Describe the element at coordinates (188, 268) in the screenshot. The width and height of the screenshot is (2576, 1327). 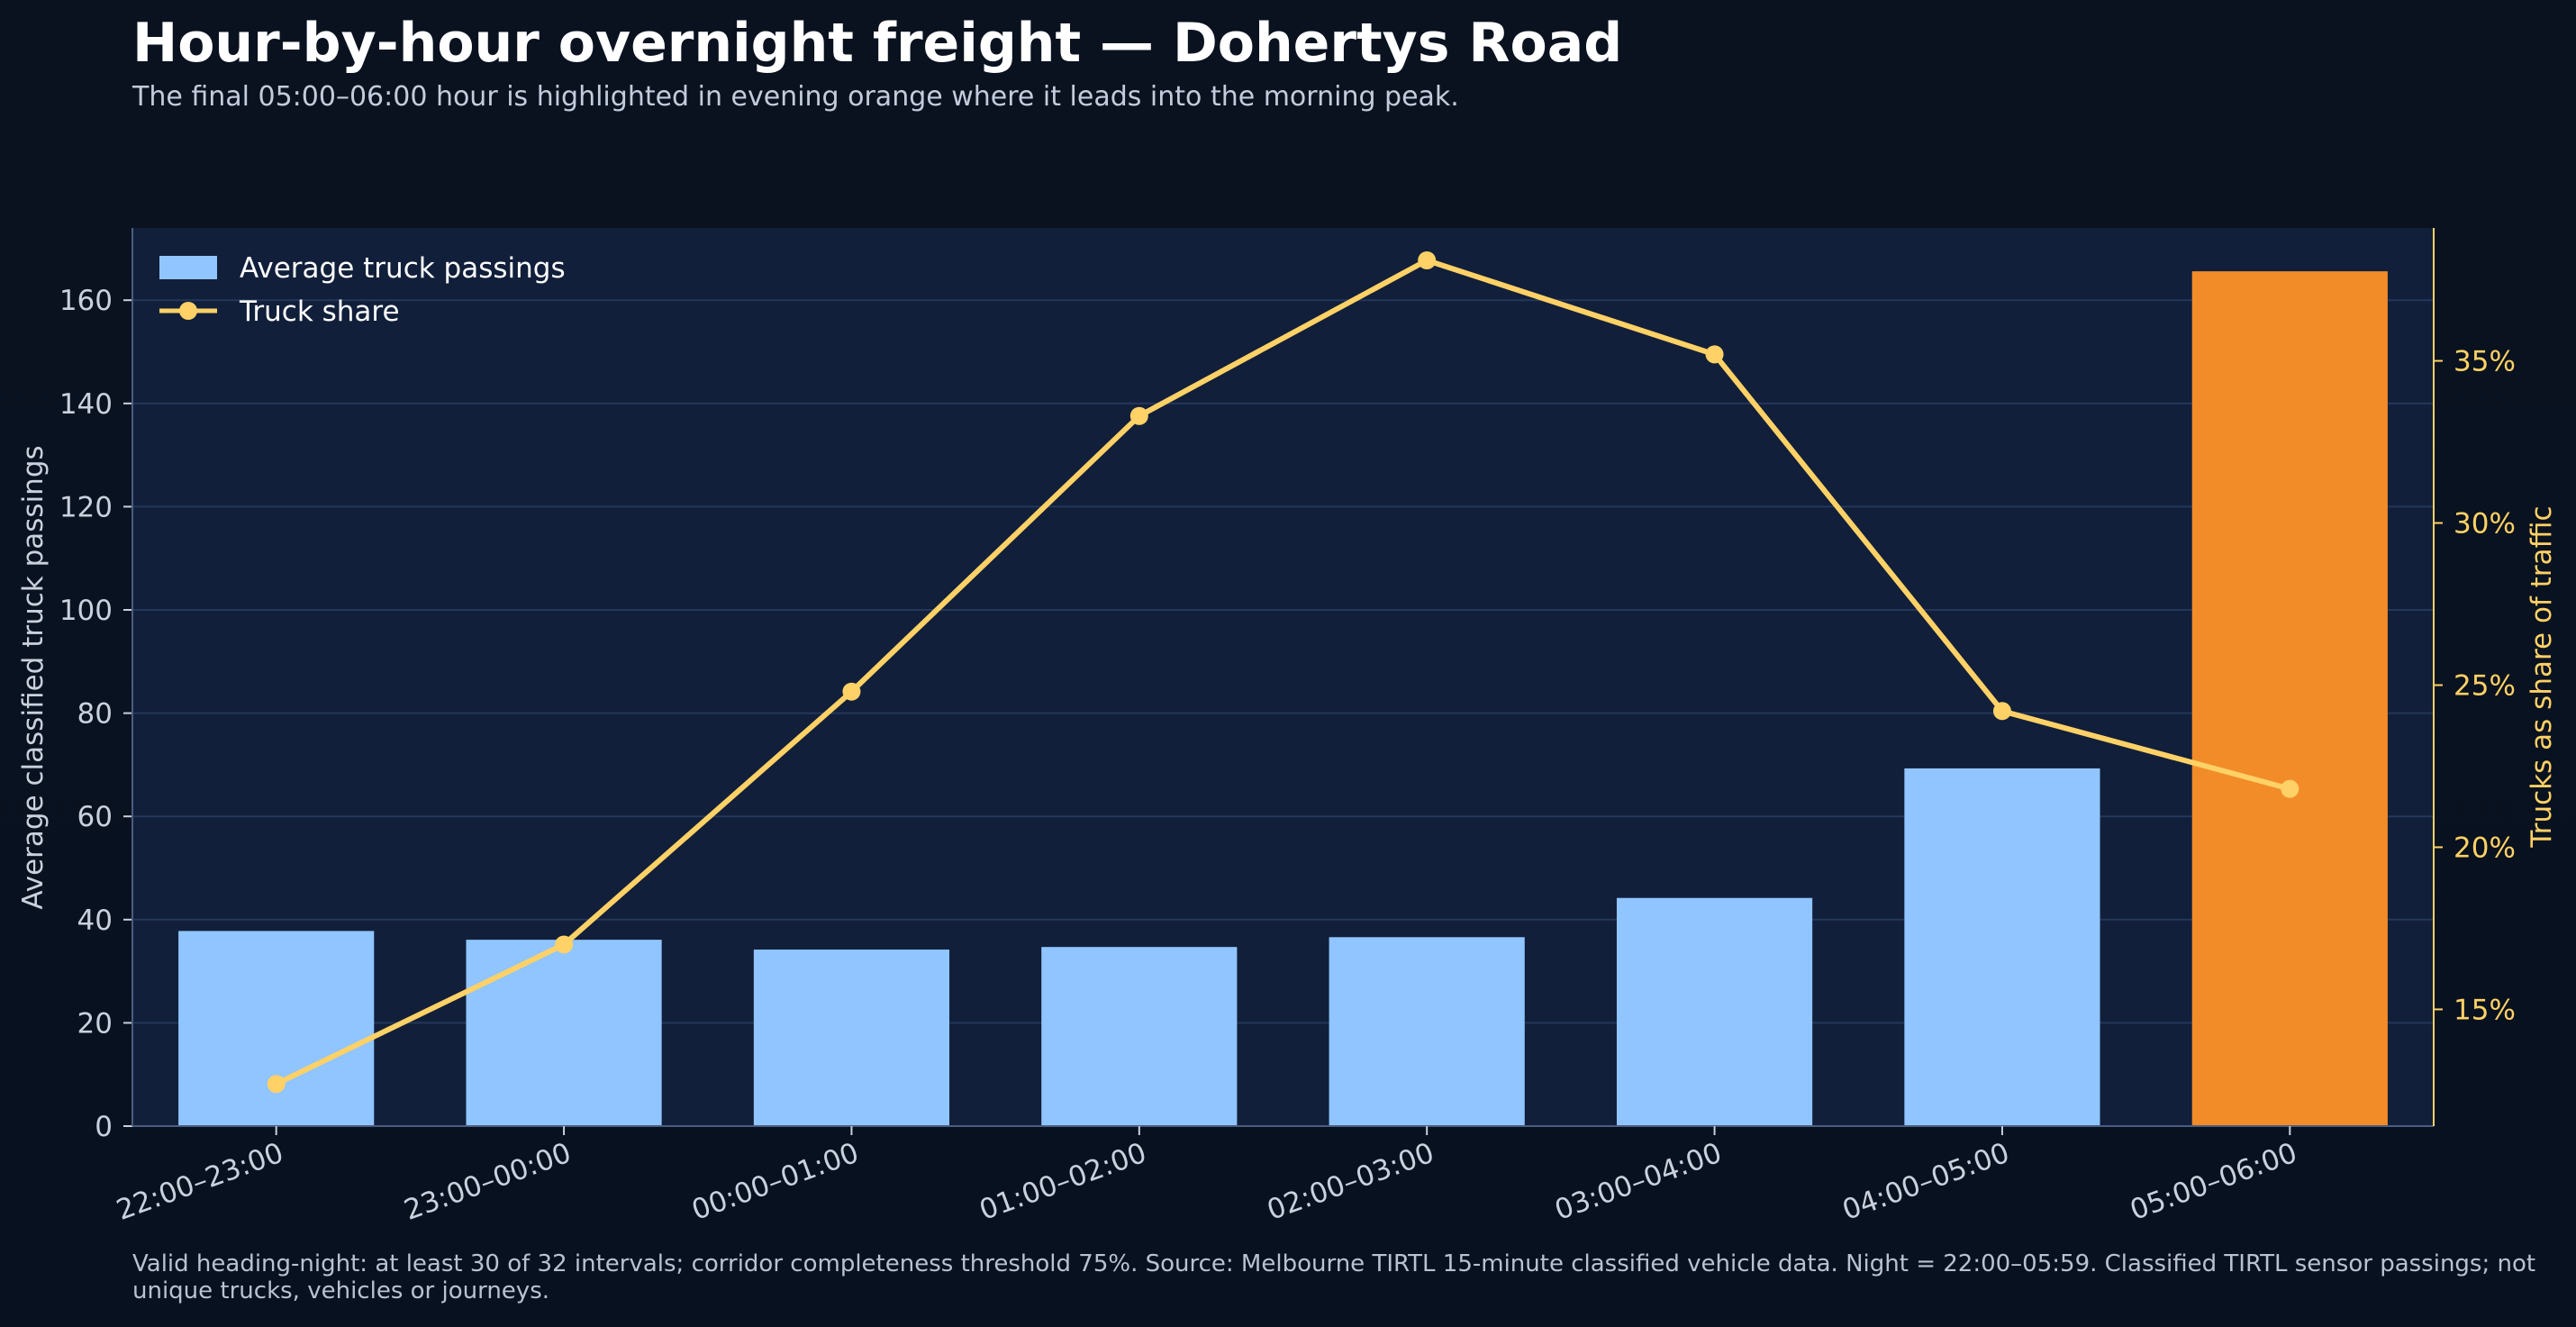
I see `legend-bar-swatch` at that location.